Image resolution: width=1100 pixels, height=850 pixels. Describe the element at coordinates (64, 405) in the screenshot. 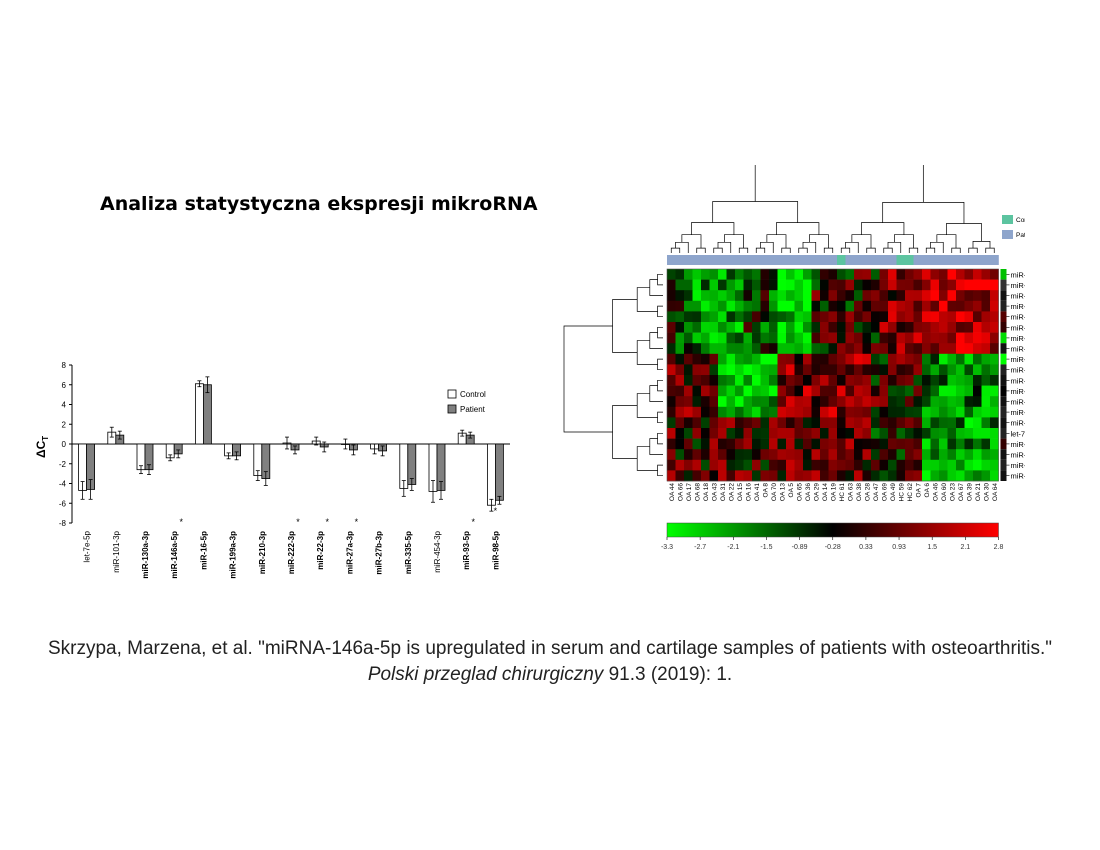

I see `y-tick-label: 4` at that location.